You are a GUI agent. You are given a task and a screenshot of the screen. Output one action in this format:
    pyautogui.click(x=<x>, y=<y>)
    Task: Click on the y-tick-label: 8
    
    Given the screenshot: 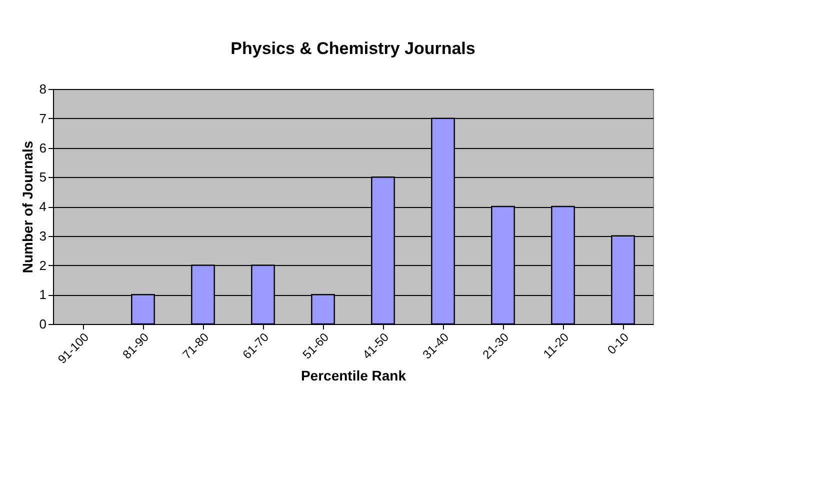 What is the action you would take?
    pyautogui.click(x=42, y=89)
    